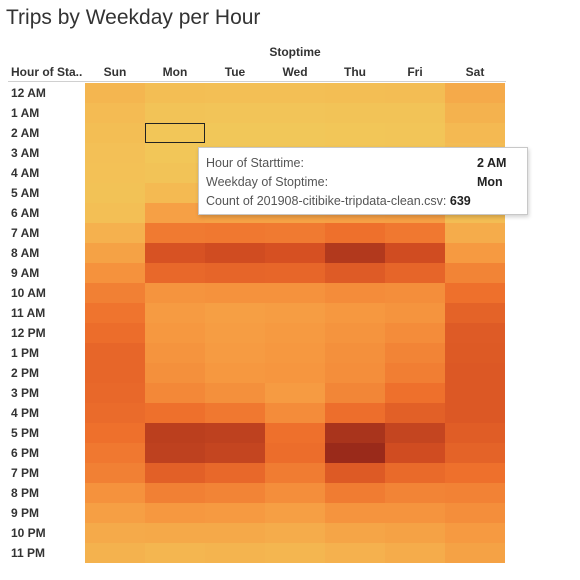  I want to click on column-header-fri: Fri, so click(415, 72).